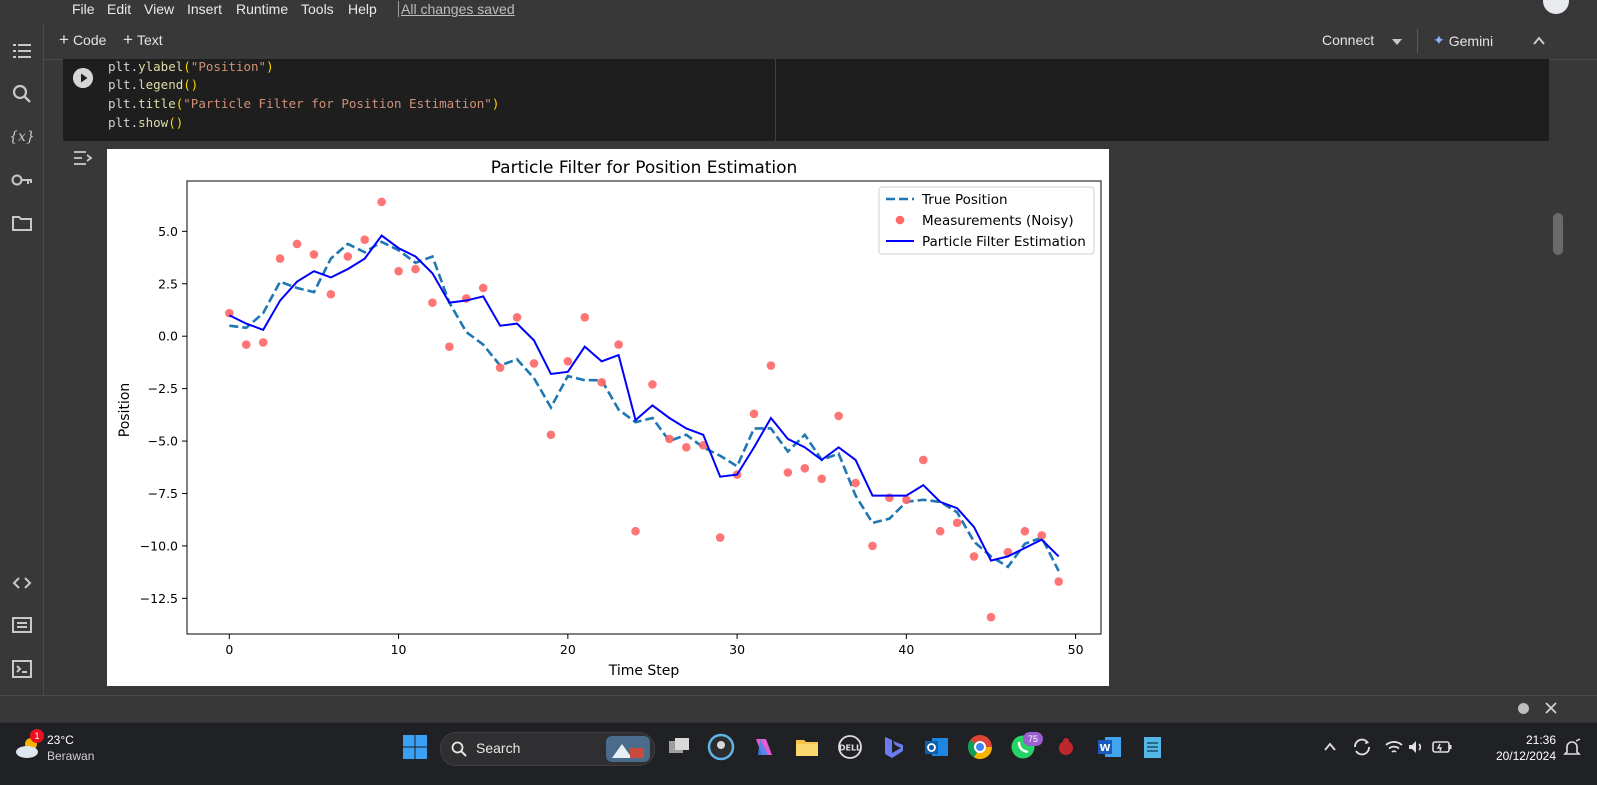 This screenshot has width=1597, height=785. What do you see at coordinates (1066, 747) in the screenshot?
I see `app-bug-icon` at bounding box center [1066, 747].